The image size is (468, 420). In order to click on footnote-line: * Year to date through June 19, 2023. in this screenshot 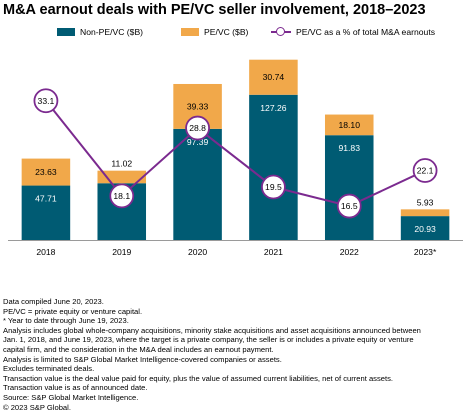, I will do `click(66, 321)`.